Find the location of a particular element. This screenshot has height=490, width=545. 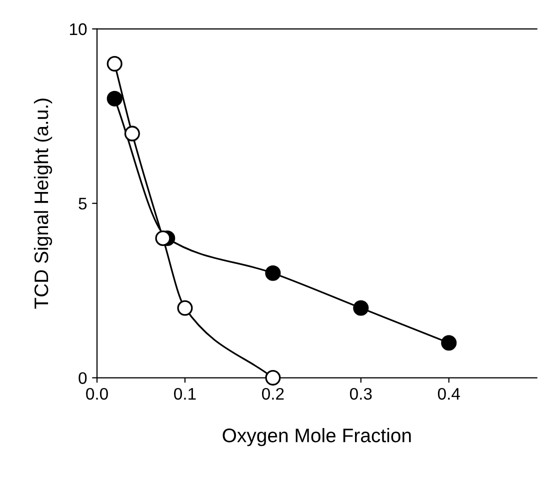

y-tick-label: 0 is located at coordinates (82, 378).